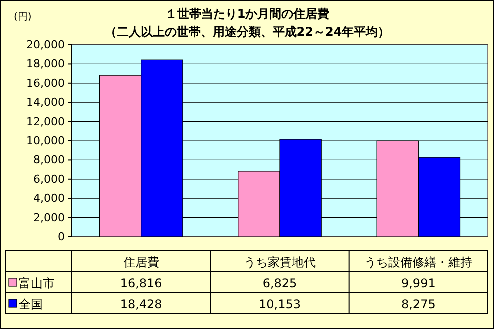  I want to click on chart-subtitle: （二人以上の世帯、用途分類、平成22～24年平均）, so click(247, 32).